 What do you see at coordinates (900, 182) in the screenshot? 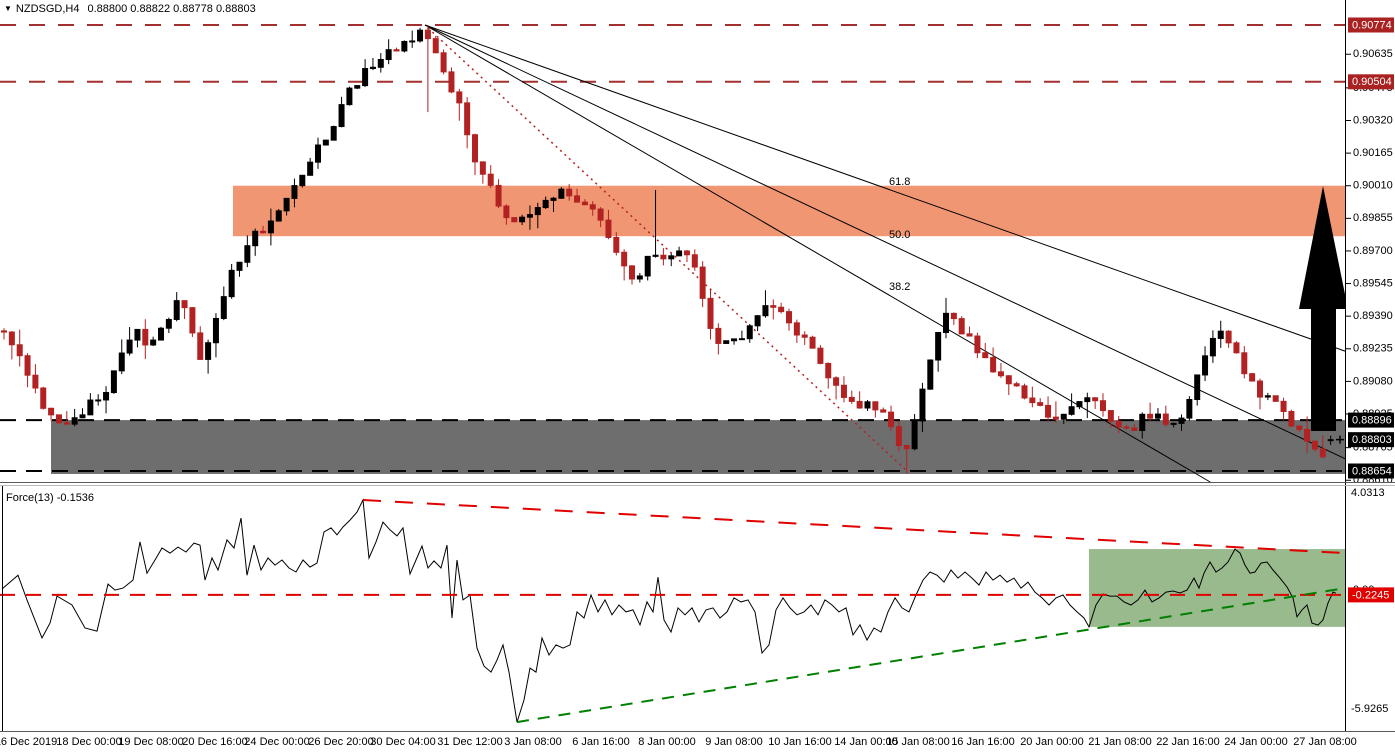
I see `fib-fan-label-618: 61.8` at bounding box center [900, 182].